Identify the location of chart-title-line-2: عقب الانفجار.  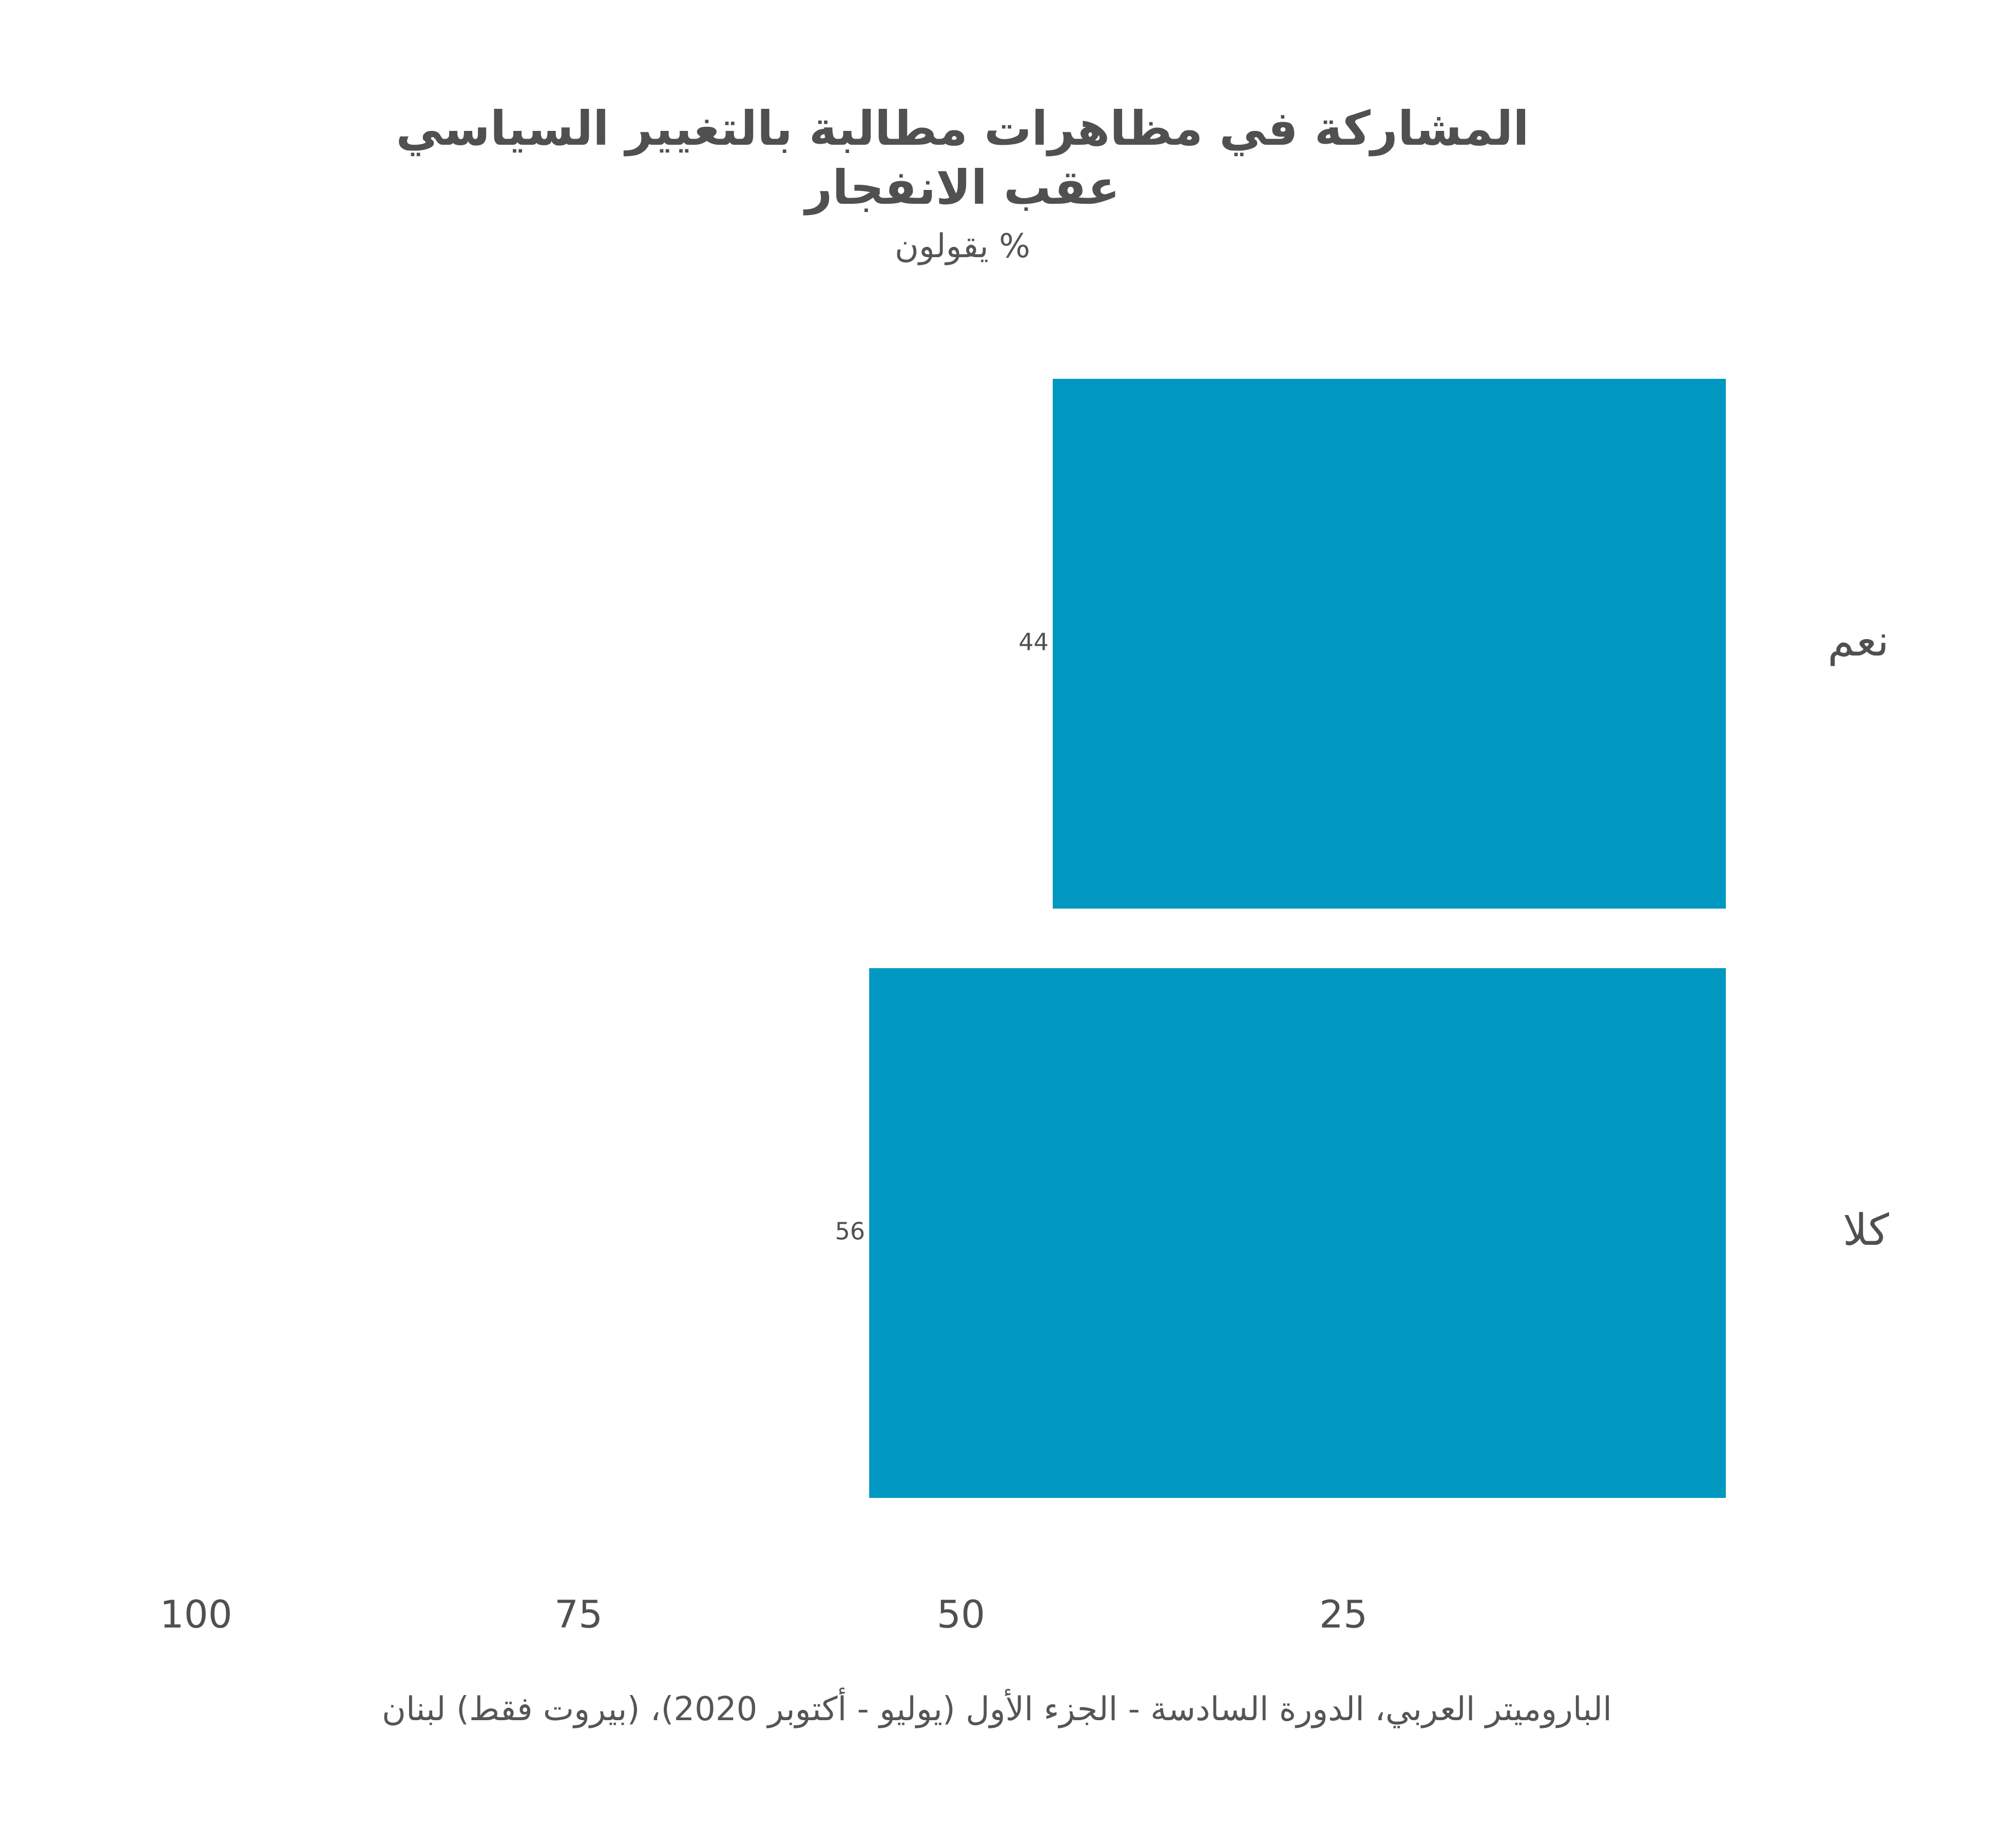
(962, 187).